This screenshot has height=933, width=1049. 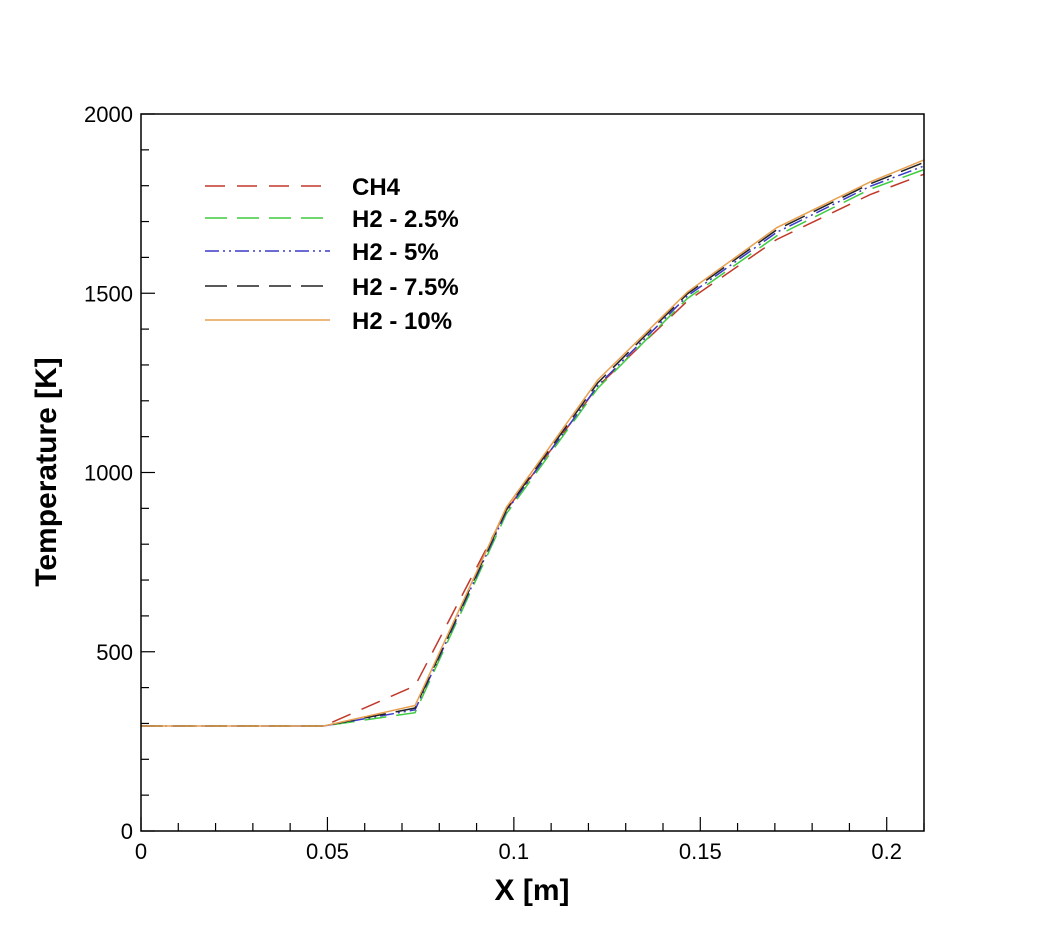 I want to click on y-tick-labels: 0 500 1000 1500 2000, so click(x=108, y=473).